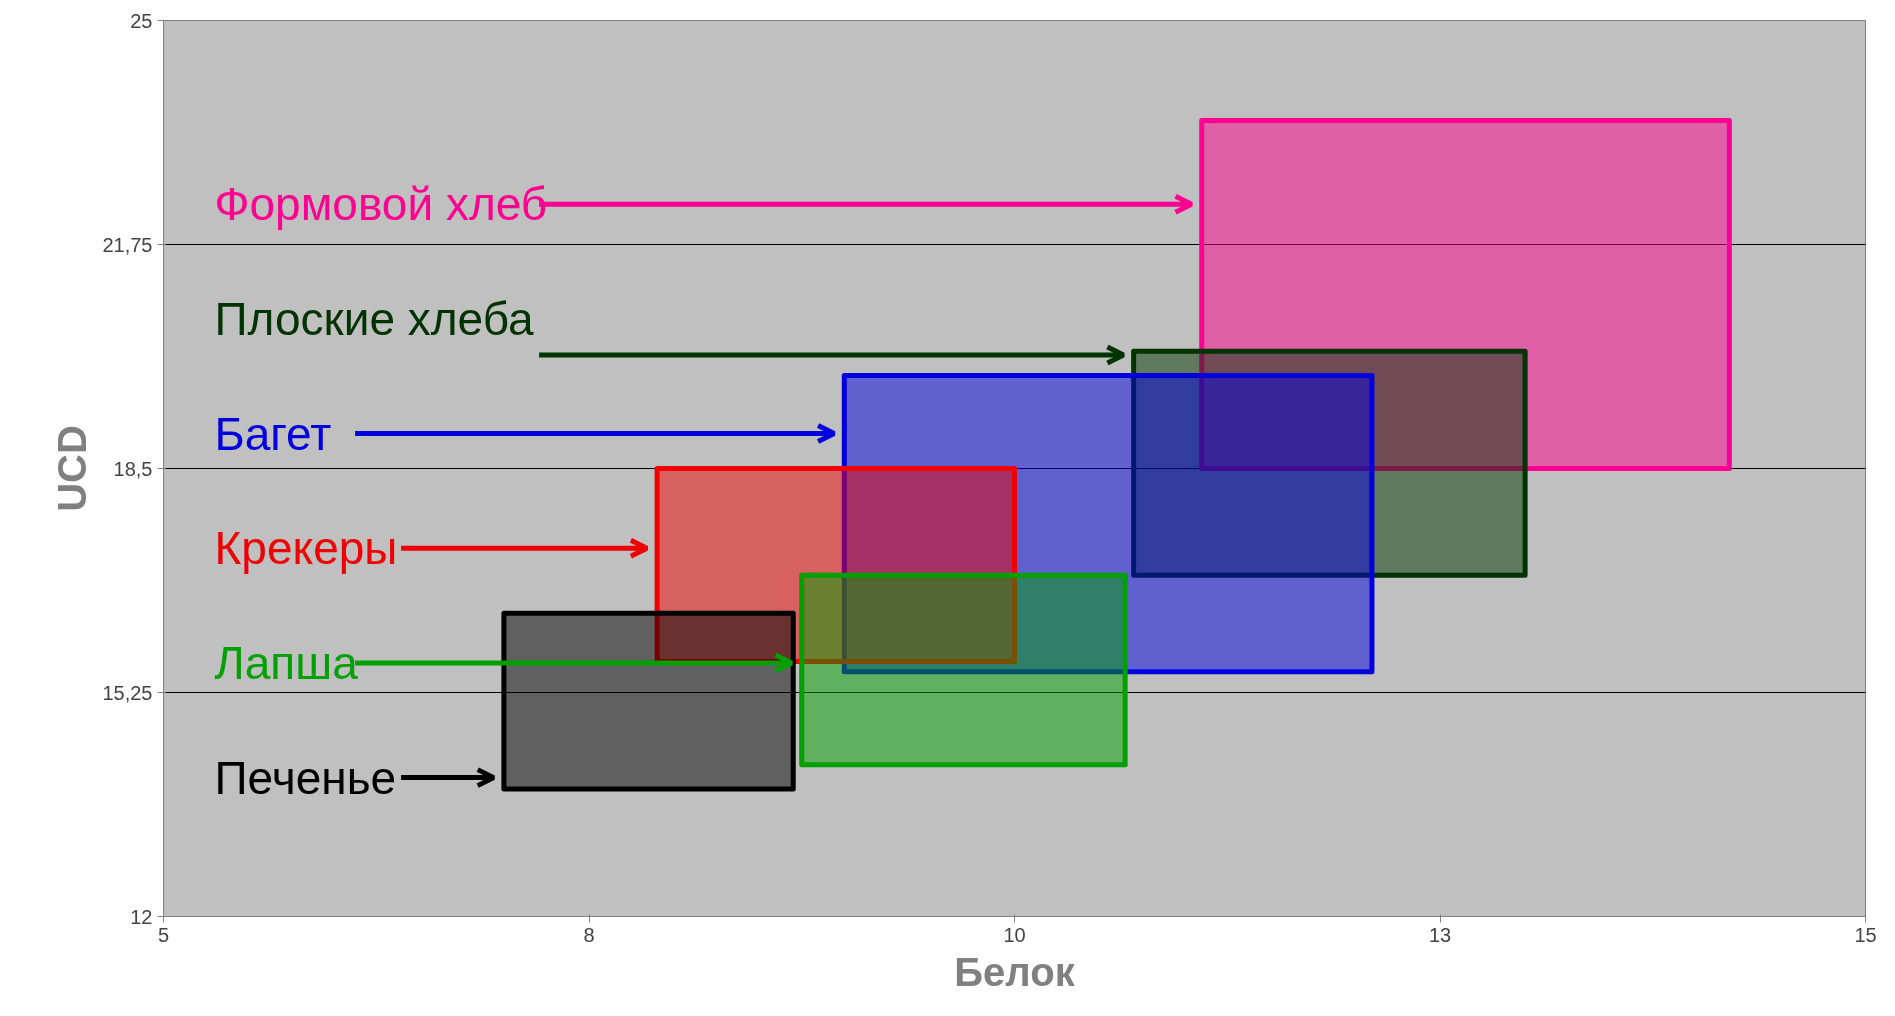  Describe the element at coordinates (72, 468) in the screenshot. I see `y-axis-title: UCD` at that location.